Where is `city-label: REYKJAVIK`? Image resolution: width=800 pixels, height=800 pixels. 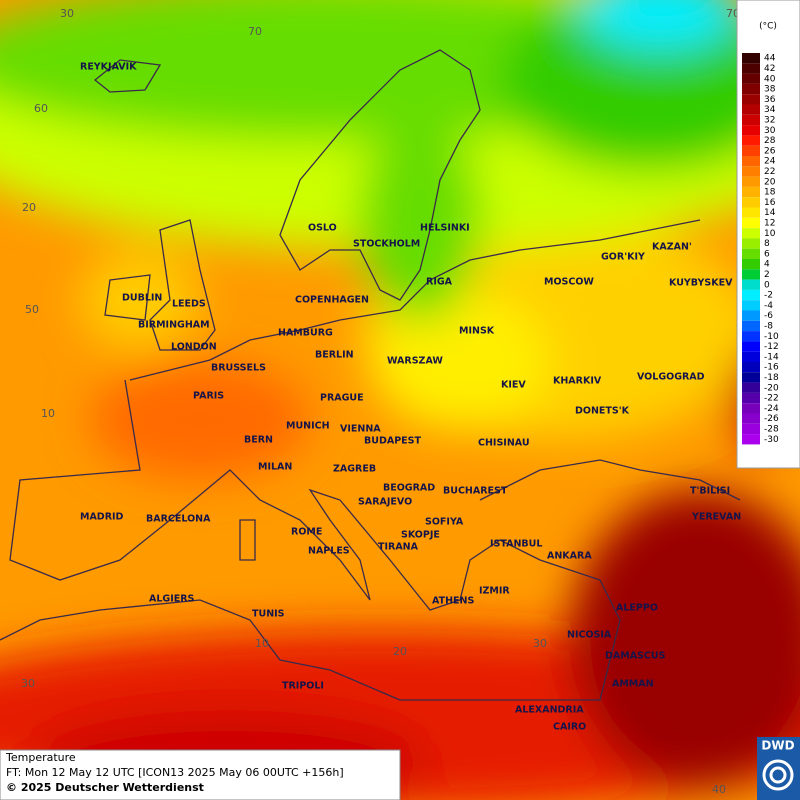 city-label: REYKJAVIK is located at coordinates (108, 67).